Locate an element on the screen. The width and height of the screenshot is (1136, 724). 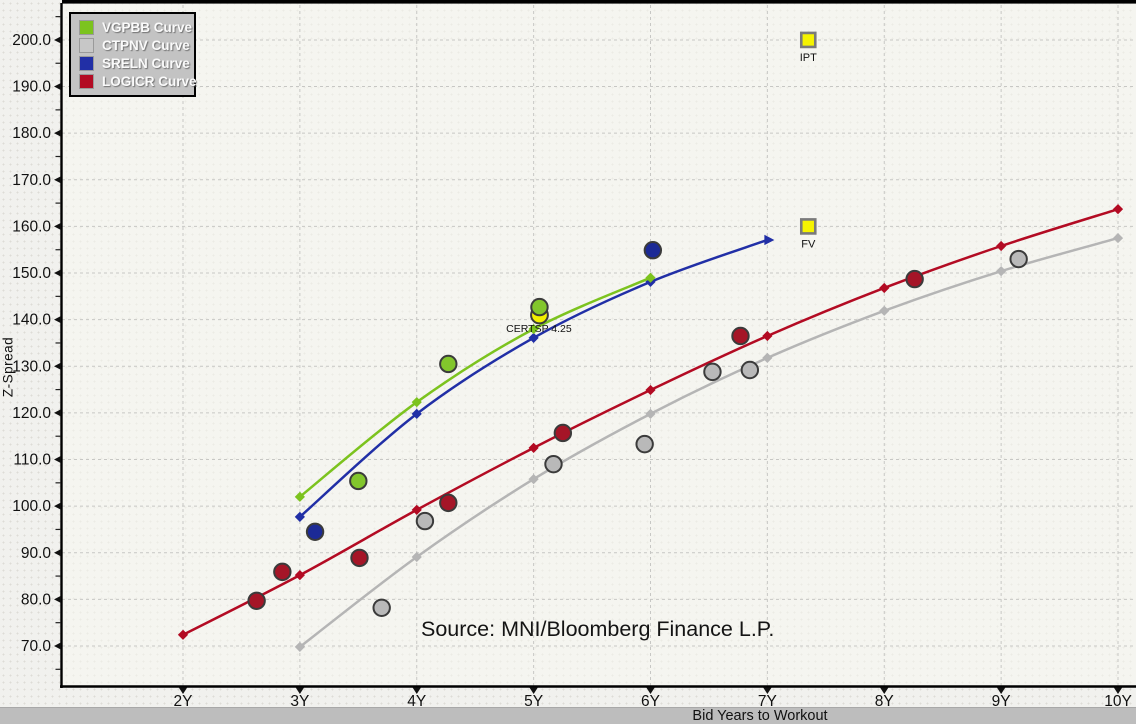
y-tick-label: 100.0 is located at coordinates (31, 506).